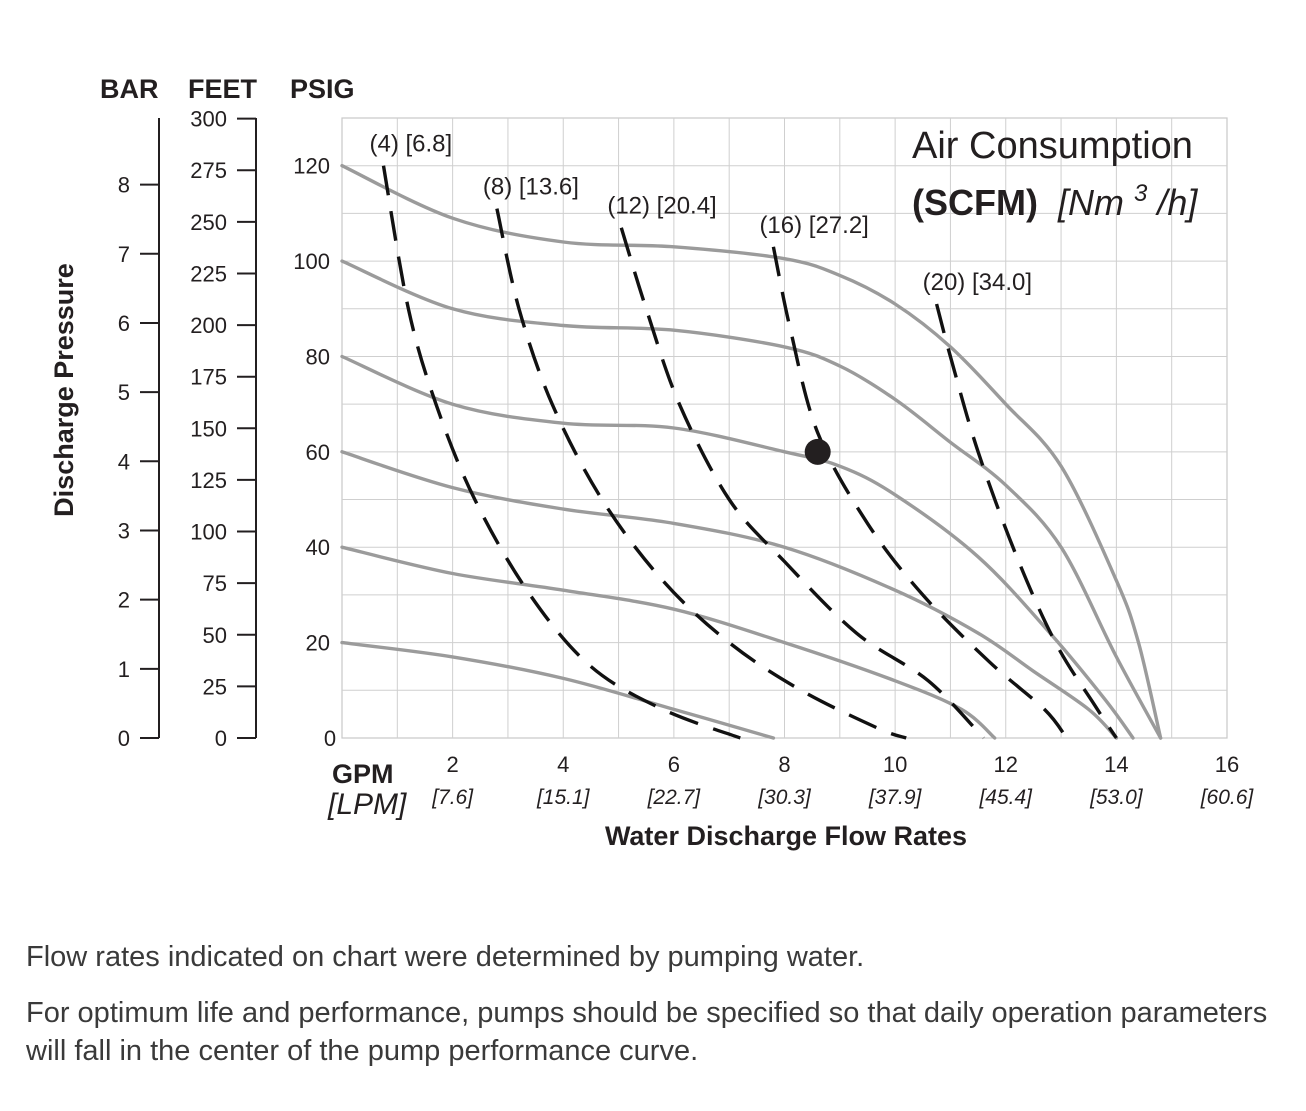 This screenshot has width=1306, height=1111. I want to click on feet-tick-label: 225, so click(208, 273).